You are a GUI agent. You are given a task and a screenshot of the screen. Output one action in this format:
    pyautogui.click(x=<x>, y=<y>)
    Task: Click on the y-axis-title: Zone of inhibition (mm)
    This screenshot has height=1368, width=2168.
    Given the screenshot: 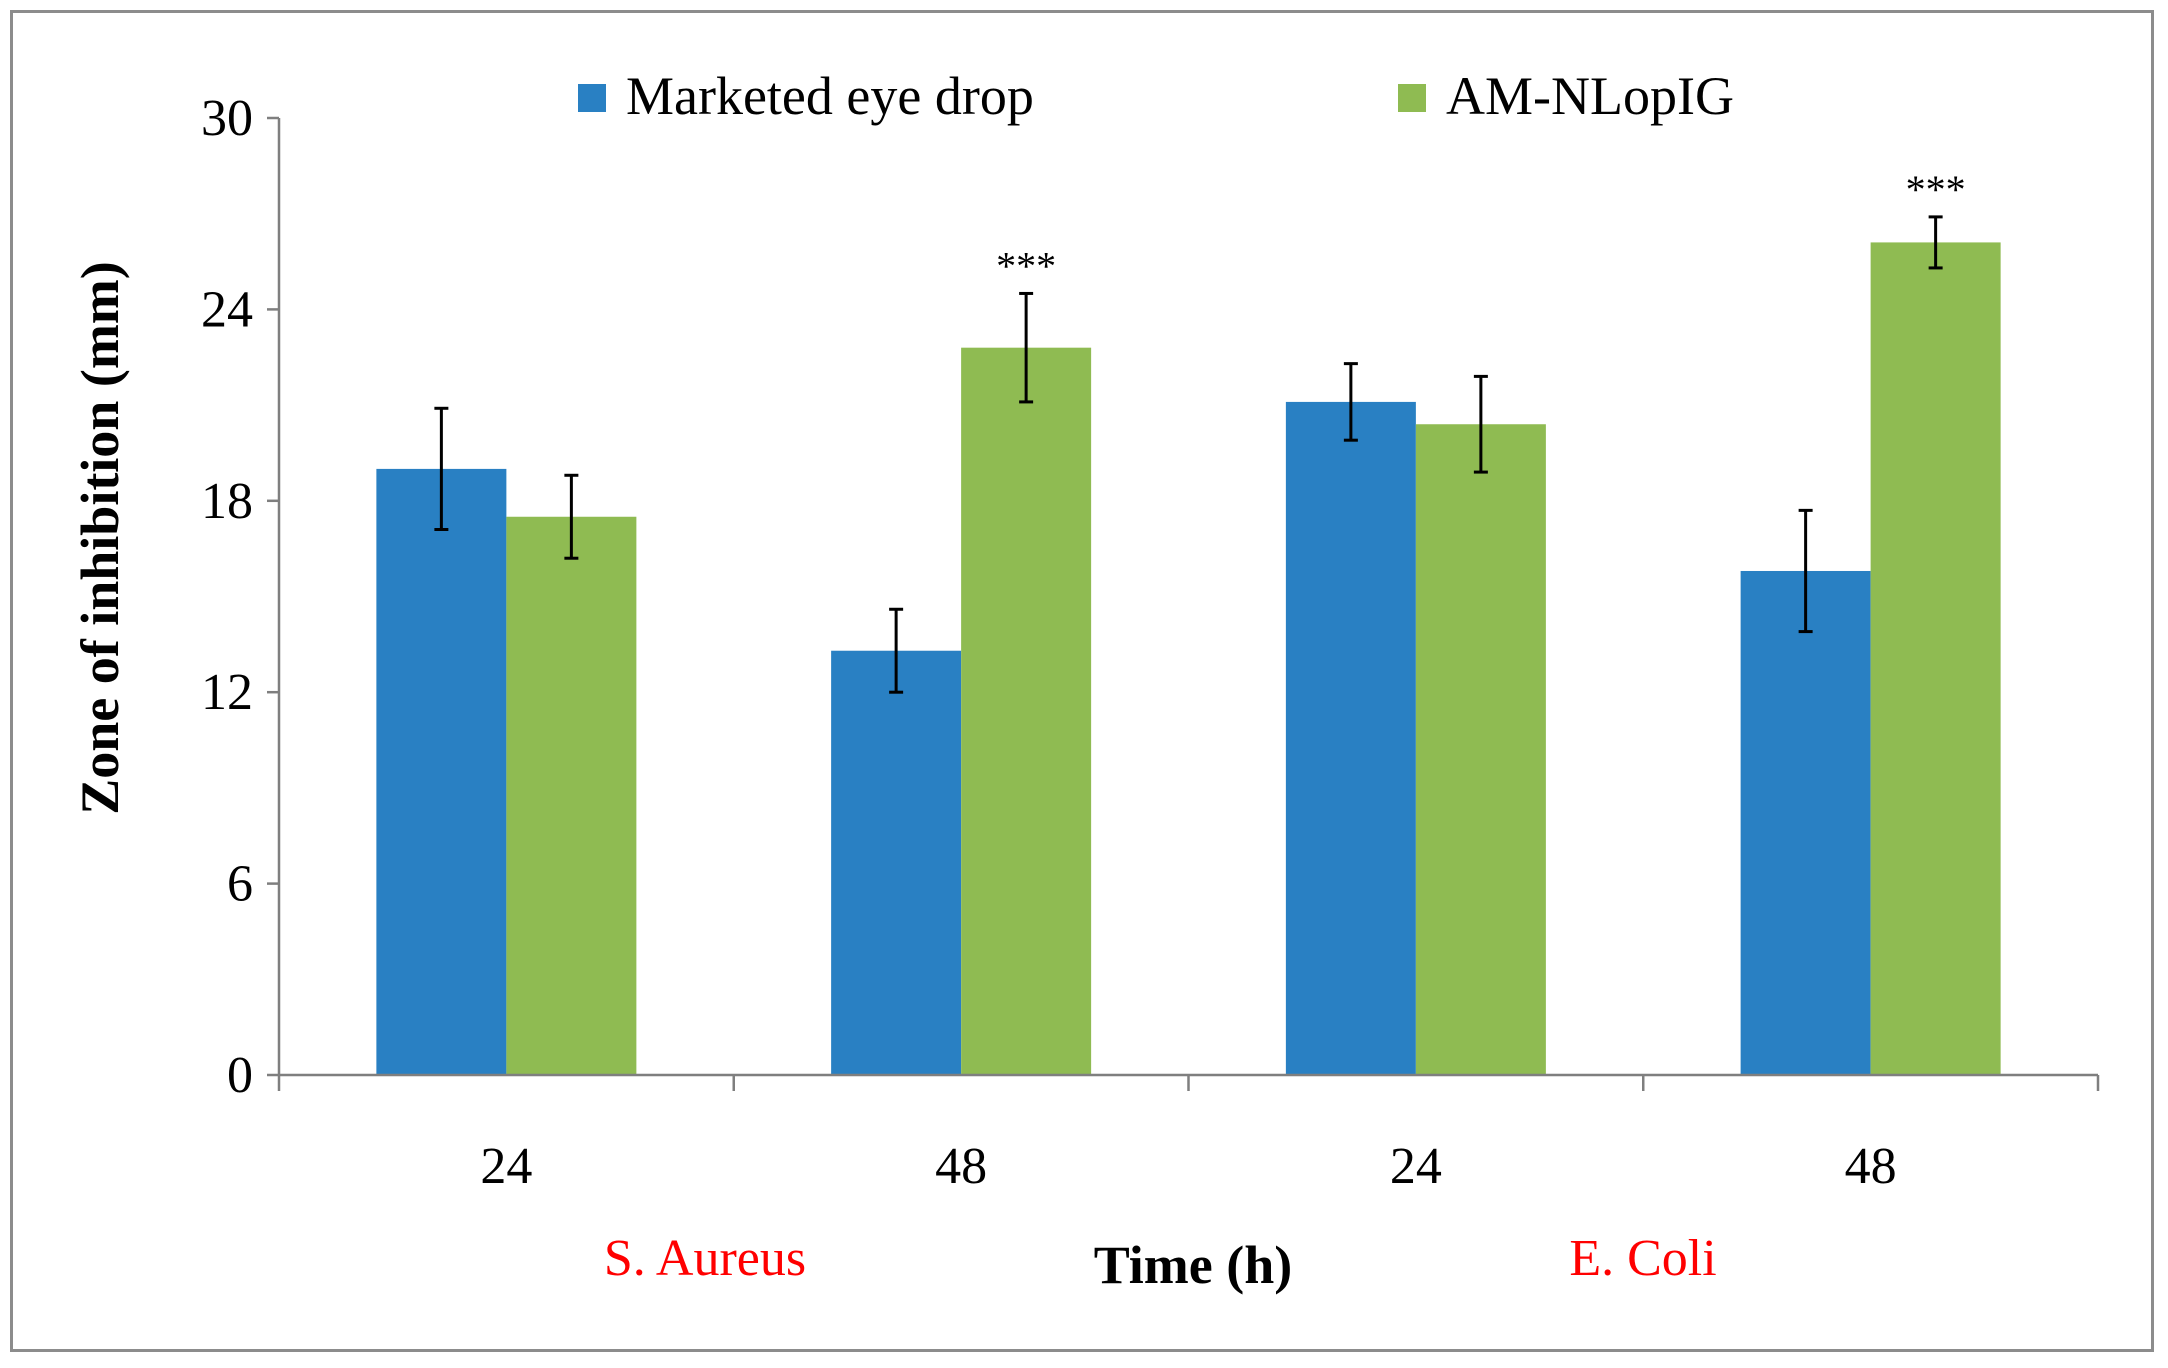 What is the action you would take?
    pyautogui.click(x=100, y=538)
    